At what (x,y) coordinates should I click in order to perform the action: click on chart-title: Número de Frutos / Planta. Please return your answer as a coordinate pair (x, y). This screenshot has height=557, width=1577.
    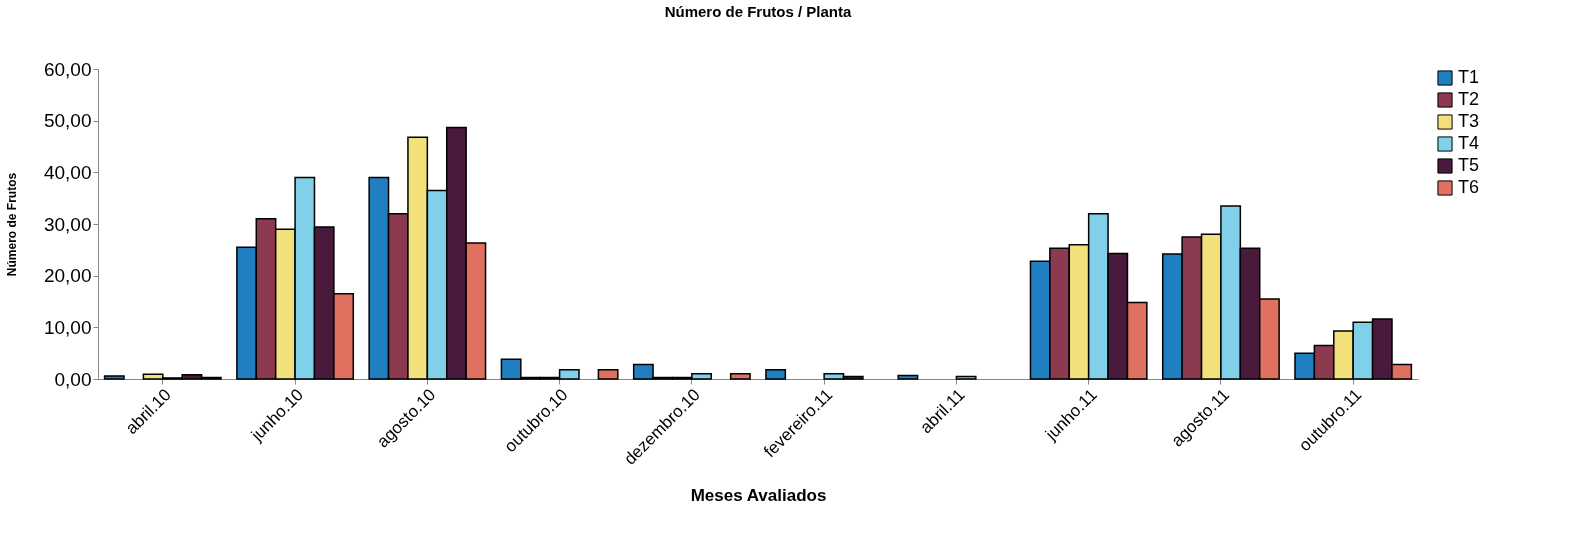
    Looking at the image, I should click on (758, 11).